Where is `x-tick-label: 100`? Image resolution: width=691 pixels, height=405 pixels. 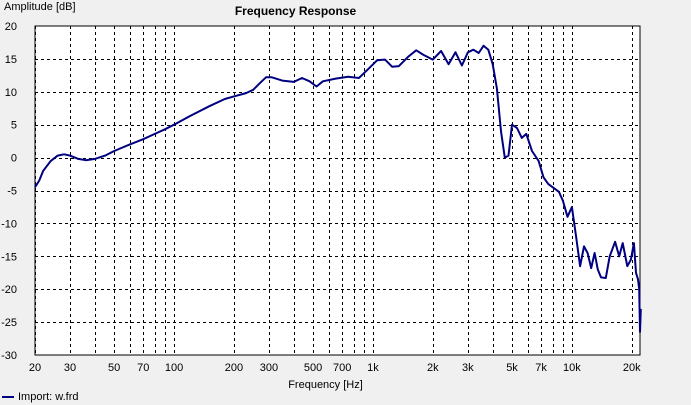 x-tick-label: 100 is located at coordinates (174, 368).